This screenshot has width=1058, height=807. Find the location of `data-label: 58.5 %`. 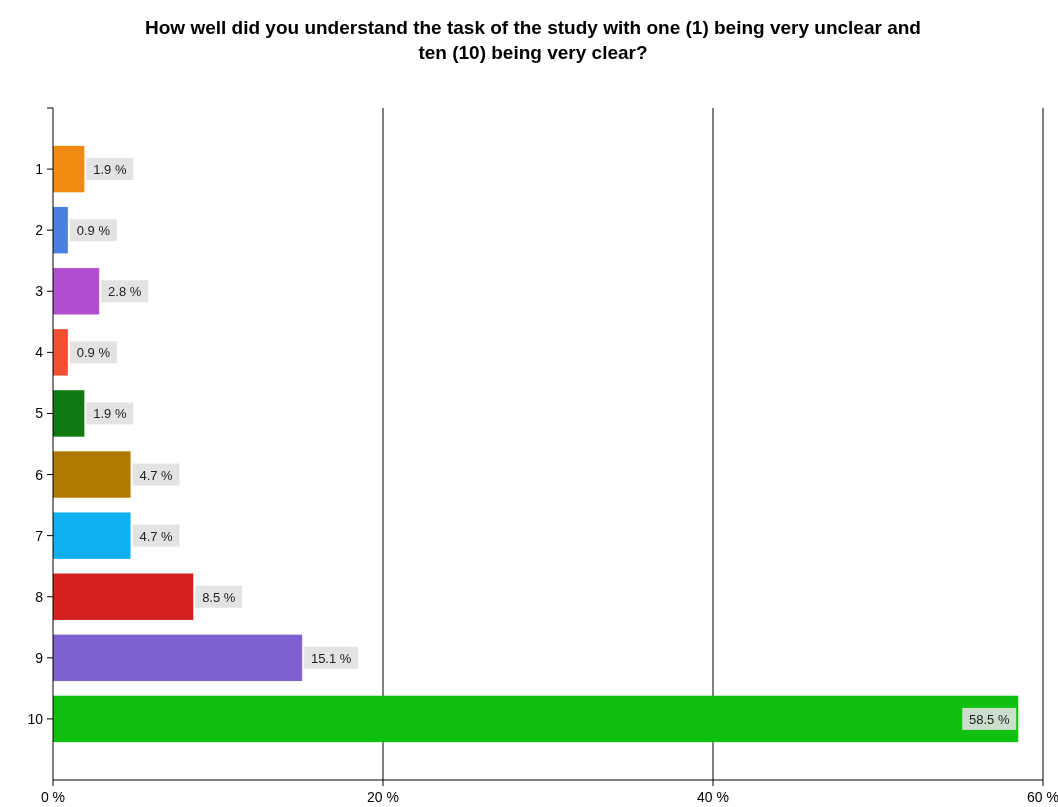

data-label: 58.5 % is located at coordinates (989, 719).